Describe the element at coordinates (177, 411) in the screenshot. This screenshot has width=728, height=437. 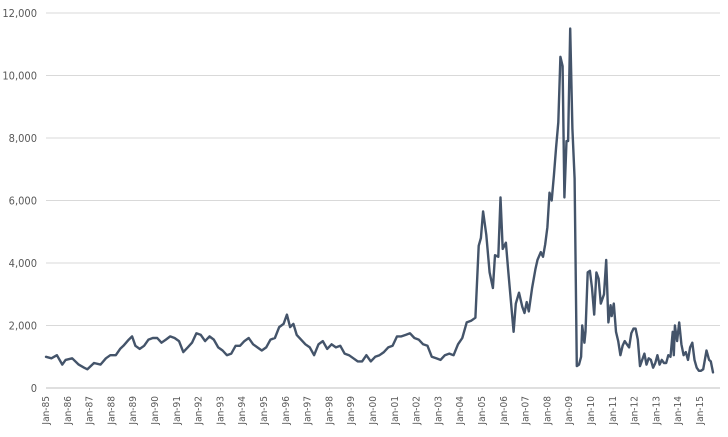
I see `x-tick-label: Jan-91` at that location.